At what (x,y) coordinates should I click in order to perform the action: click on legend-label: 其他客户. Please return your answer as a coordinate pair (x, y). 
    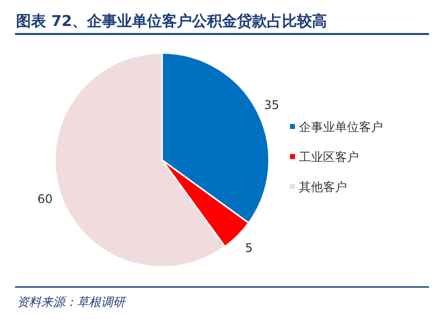
    Looking at the image, I should click on (323, 187).